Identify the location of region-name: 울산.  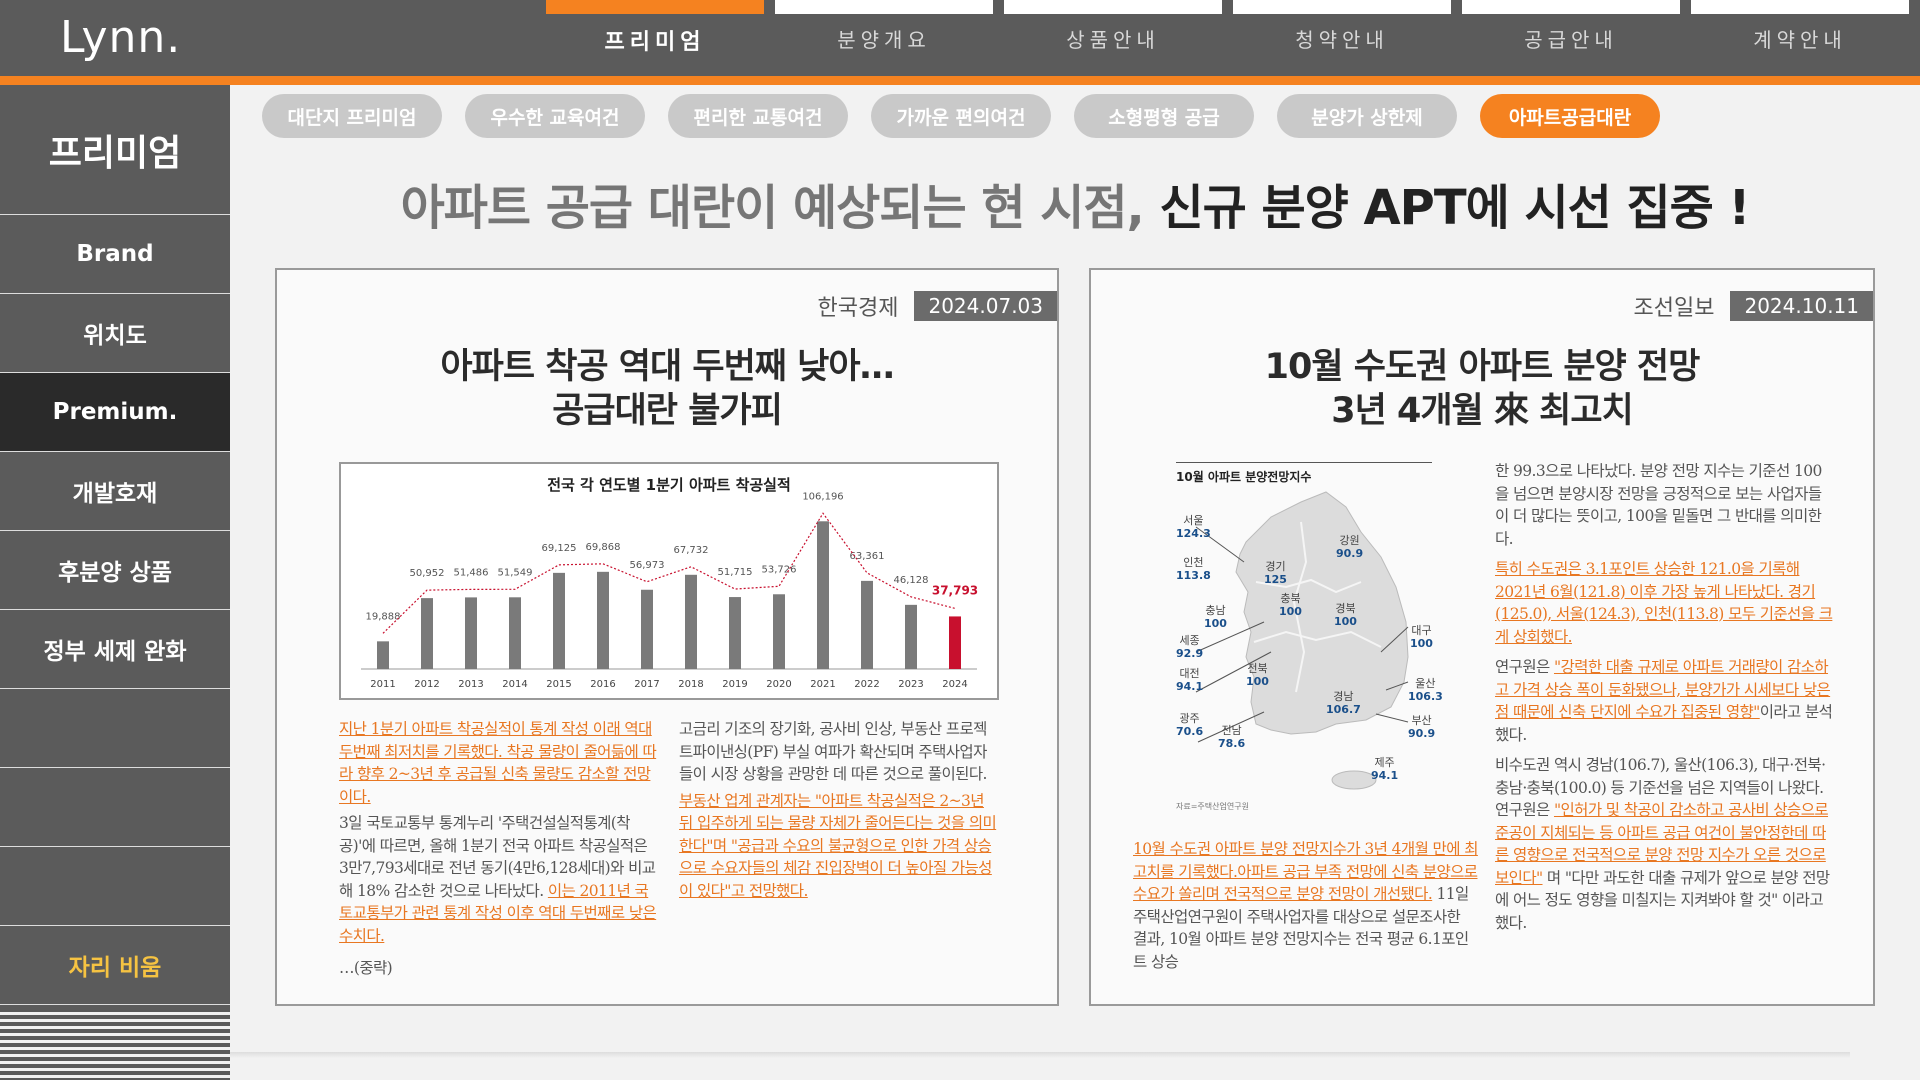
(1425, 683).